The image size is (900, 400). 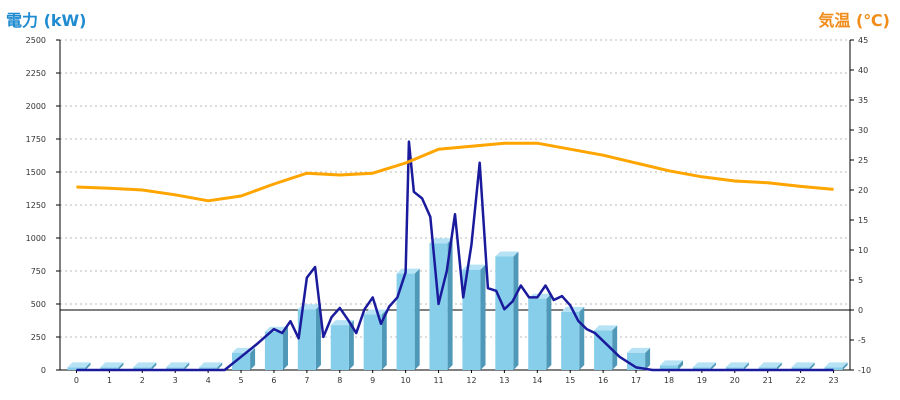 I want to click on y-tick-label-right: 15, so click(x=863, y=220).